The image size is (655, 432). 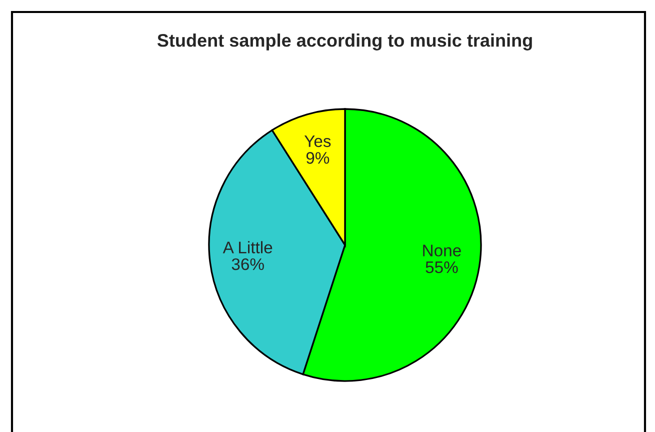 I want to click on slice-label: None, so click(x=442, y=250).